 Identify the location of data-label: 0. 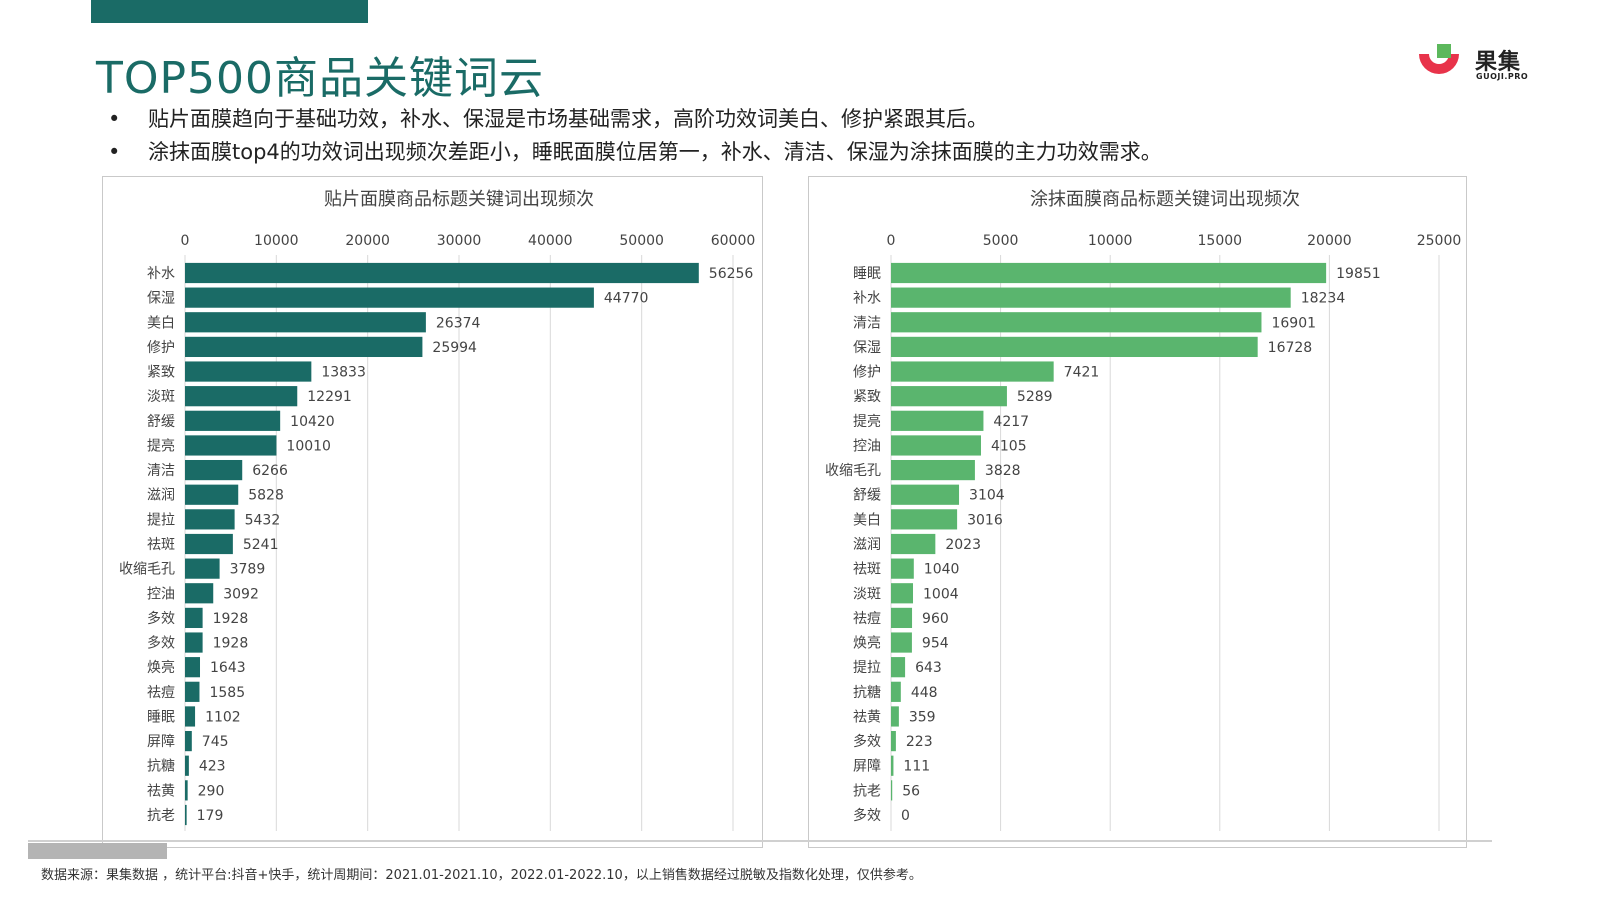
(905, 816).